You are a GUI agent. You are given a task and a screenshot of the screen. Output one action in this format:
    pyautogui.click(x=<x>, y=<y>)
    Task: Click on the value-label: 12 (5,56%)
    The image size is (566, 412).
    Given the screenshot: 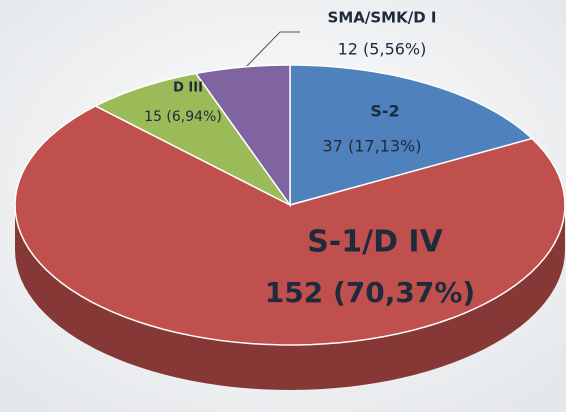 What is the action you would take?
    pyautogui.click(x=382, y=49)
    